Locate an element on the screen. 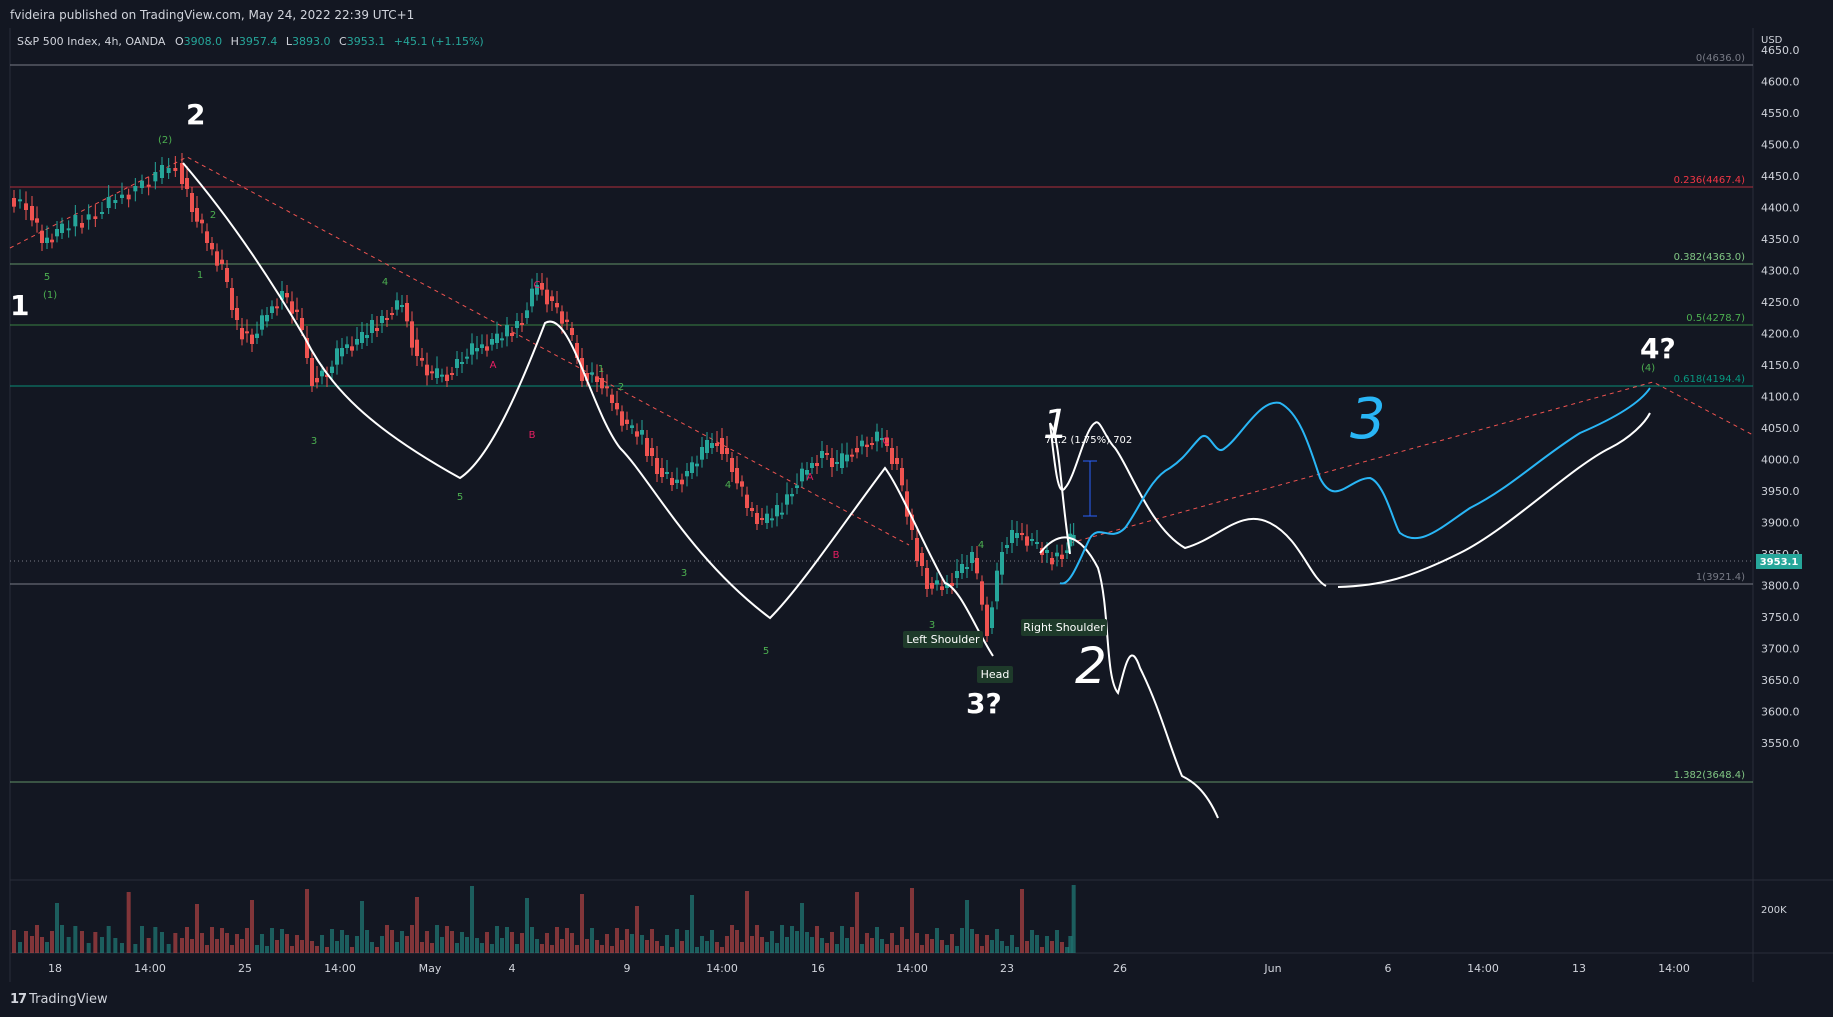 The height and width of the screenshot is (1017, 1833). head-tag: Head is located at coordinates (995, 674).